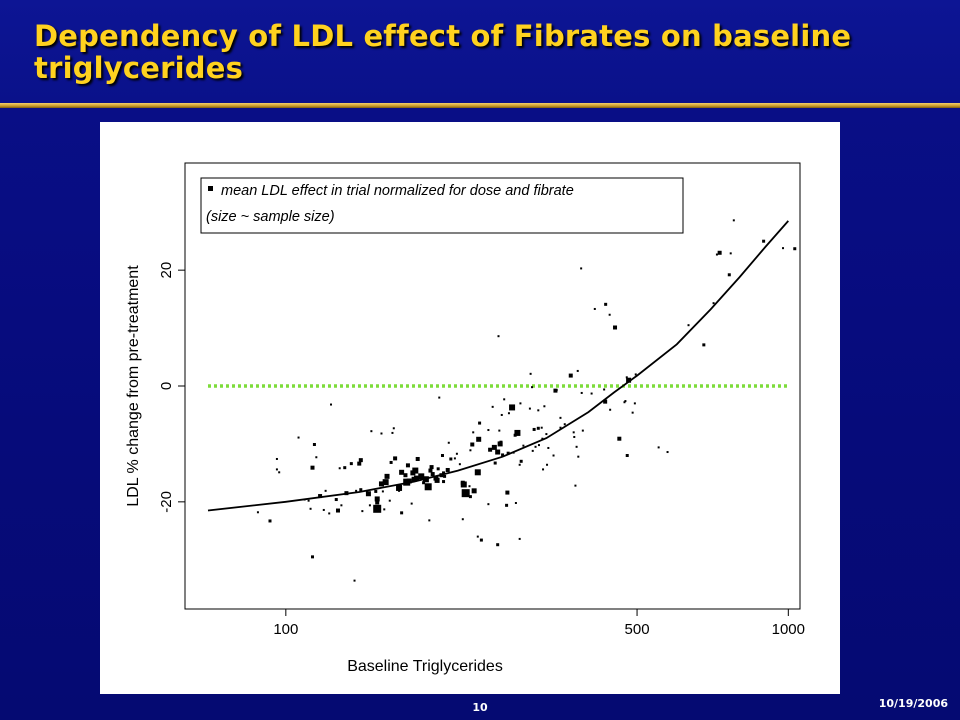  I want to click on x-tick-label: 500, so click(637, 629).